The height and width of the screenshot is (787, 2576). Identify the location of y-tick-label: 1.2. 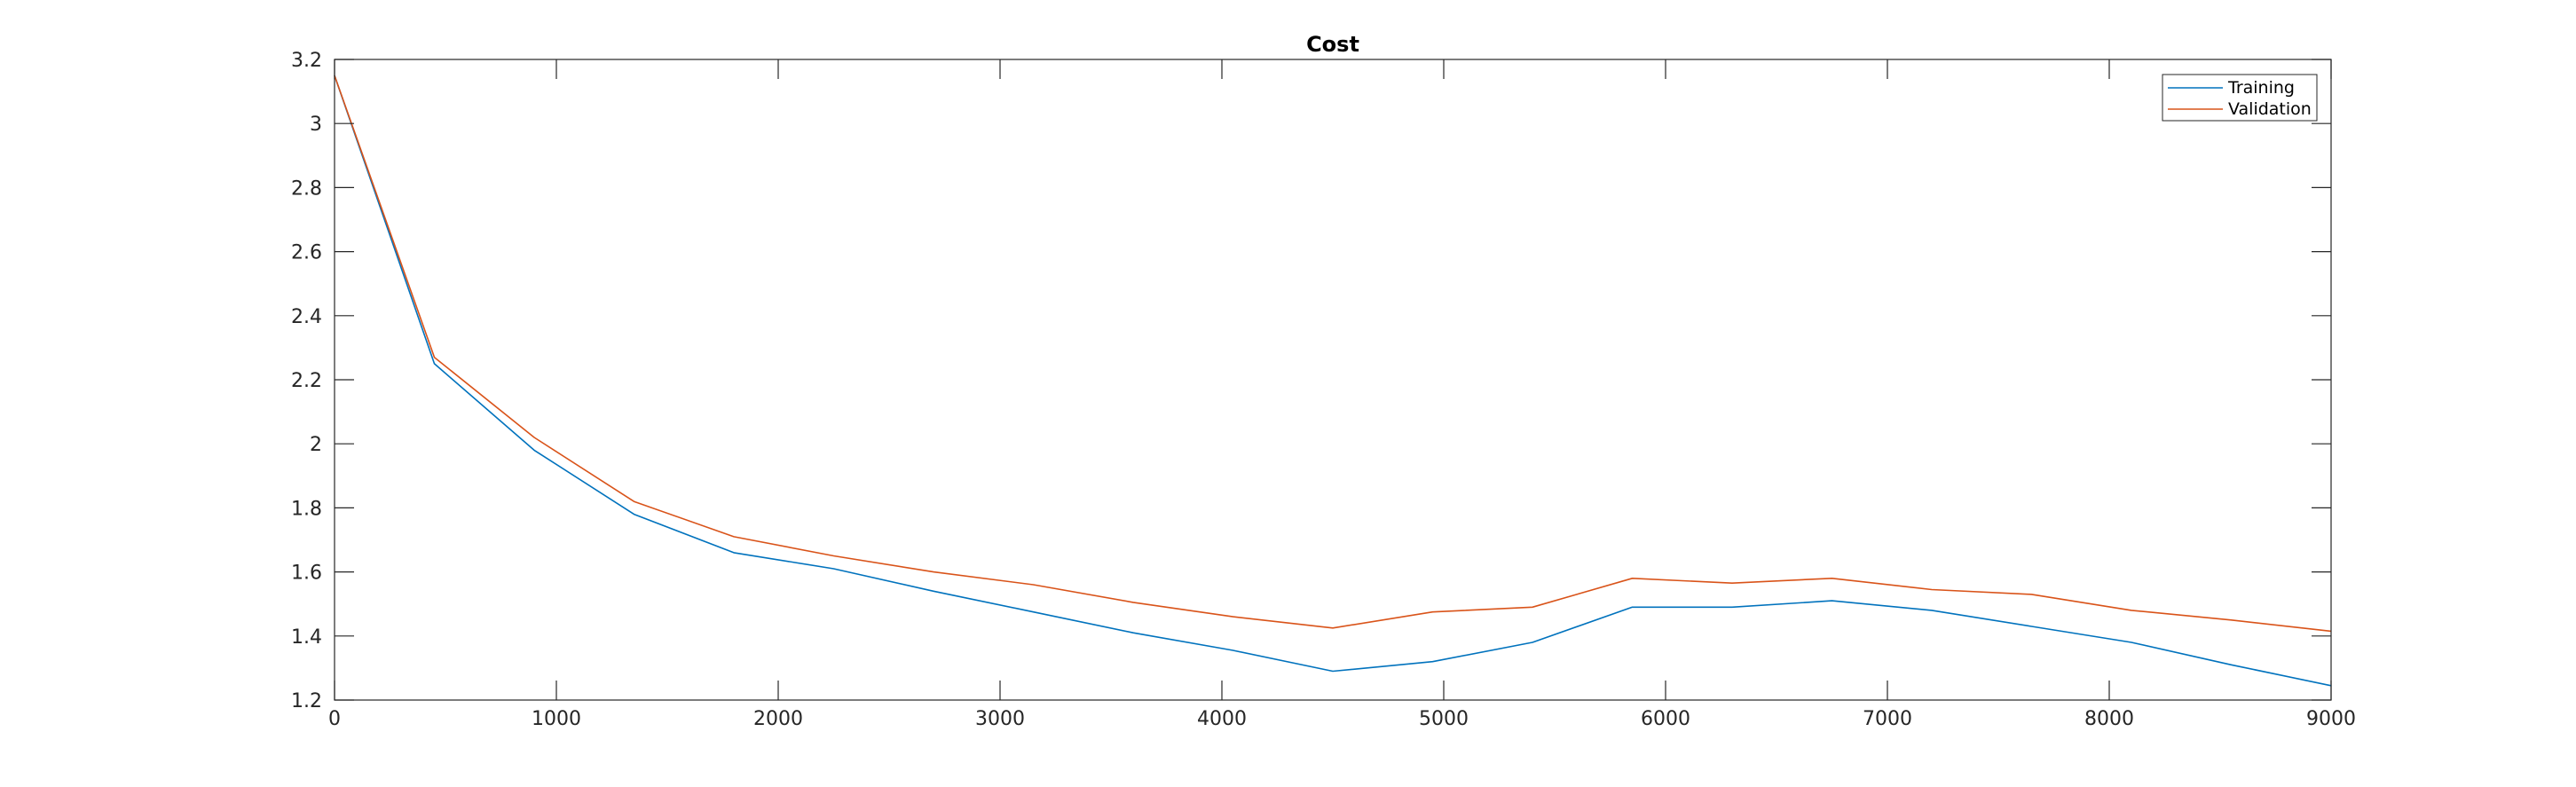
(306, 701).